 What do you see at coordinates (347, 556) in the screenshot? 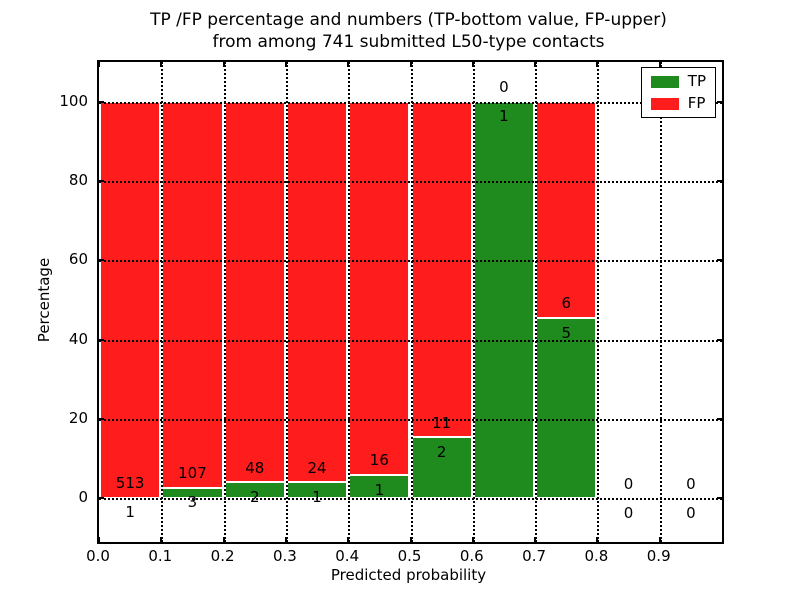
I see `x-tick-label: 0.4` at bounding box center [347, 556].